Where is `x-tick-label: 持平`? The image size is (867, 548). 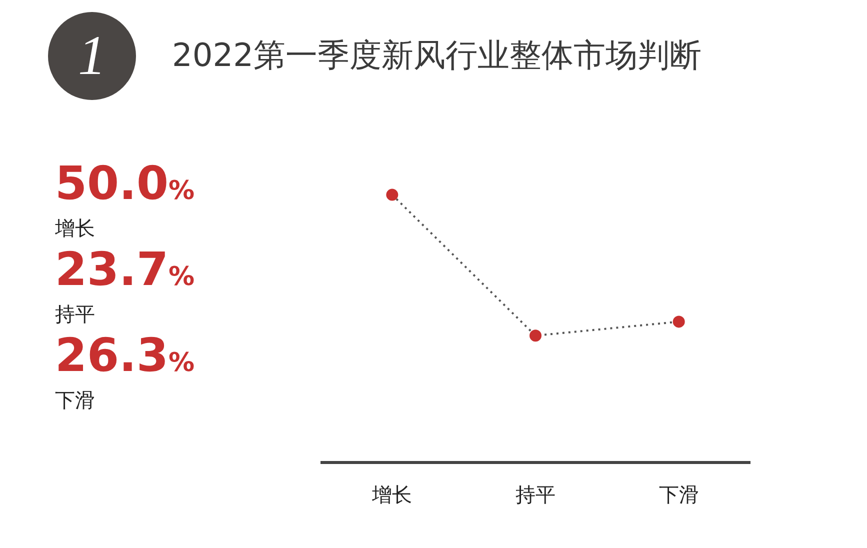
x-tick-label: 持平 is located at coordinates (536, 494).